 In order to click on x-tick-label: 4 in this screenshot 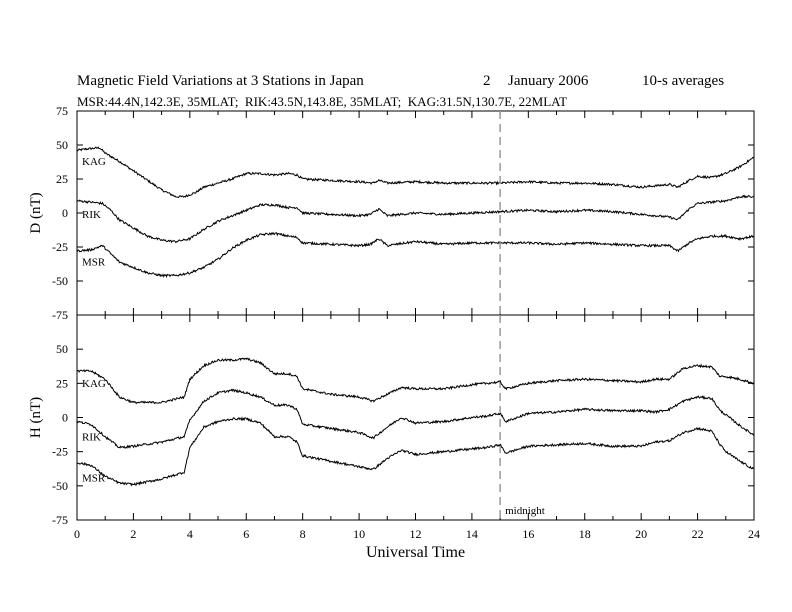, I will do `click(190, 534)`.